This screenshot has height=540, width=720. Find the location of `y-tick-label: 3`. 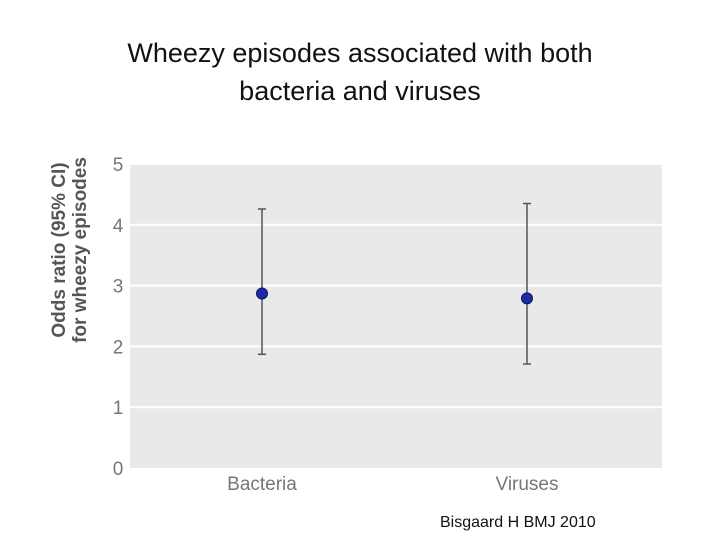

y-tick-label: 3 is located at coordinates (118, 287).